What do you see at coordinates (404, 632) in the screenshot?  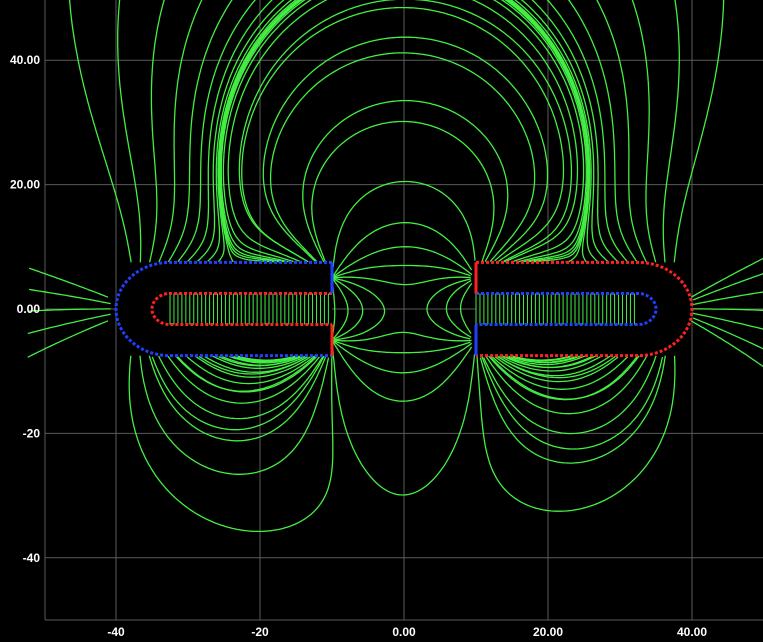 I see `x-tick-label: 0.00` at bounding box center [404, 632].